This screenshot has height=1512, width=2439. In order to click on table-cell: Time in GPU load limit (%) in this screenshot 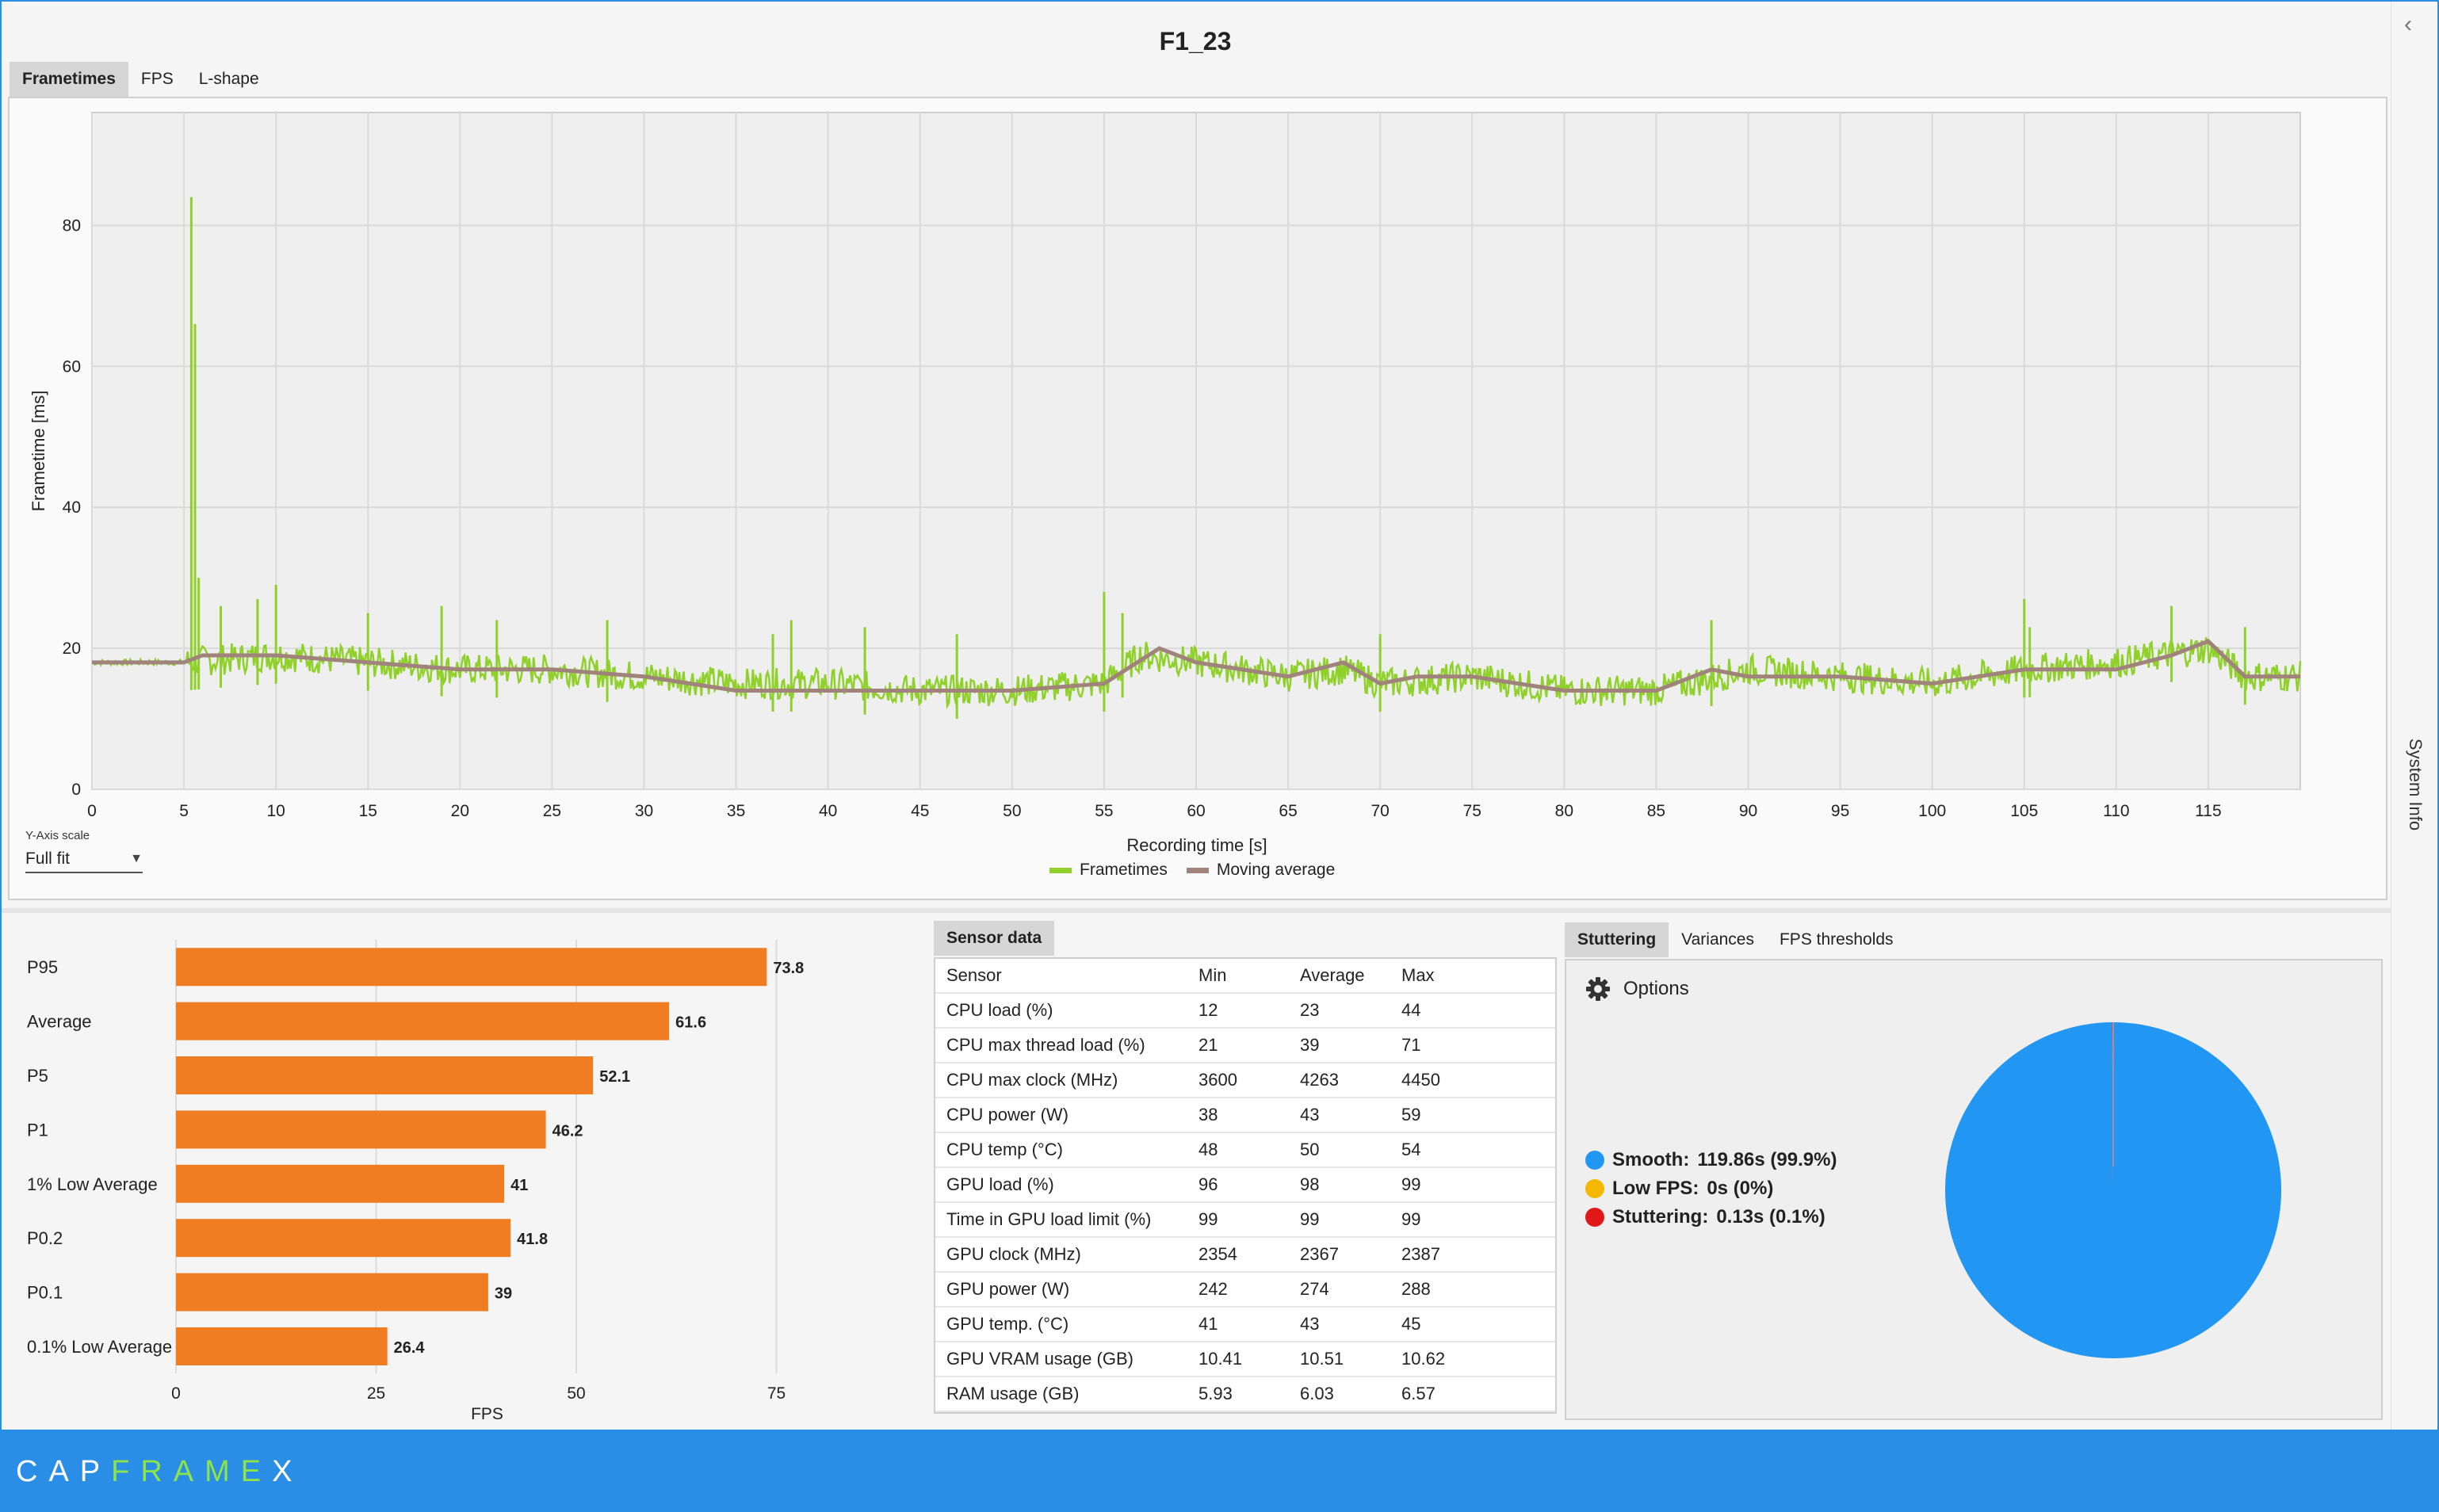, I will do `click(1061, 1220)`.